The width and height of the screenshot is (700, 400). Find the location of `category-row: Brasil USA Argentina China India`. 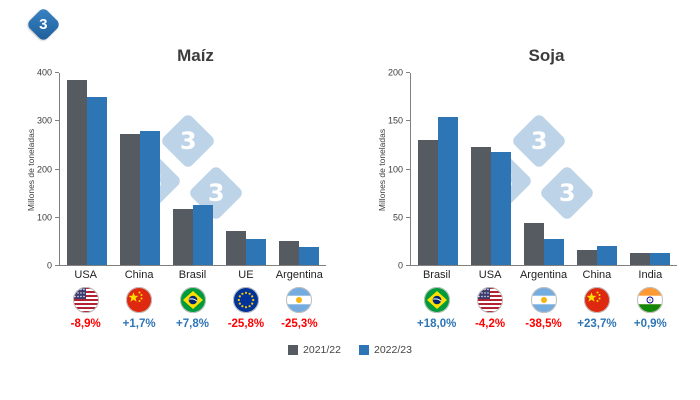

category-row: Brasil USA Argentina China India is located at coordinates (543, 275).